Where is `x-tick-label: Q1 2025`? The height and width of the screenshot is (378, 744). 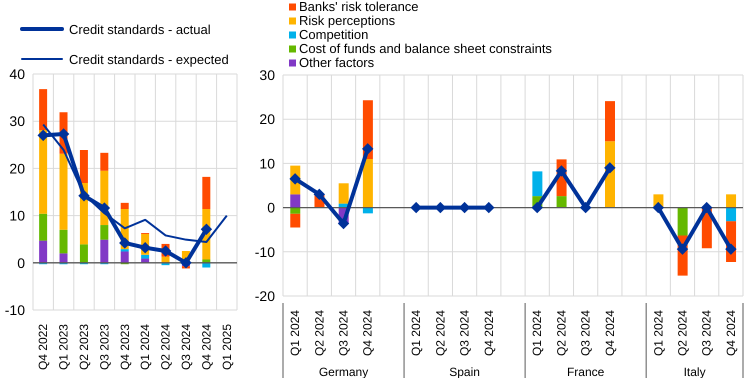 x-tick-label: Q1 2025 is located at coordinates (227, 347).